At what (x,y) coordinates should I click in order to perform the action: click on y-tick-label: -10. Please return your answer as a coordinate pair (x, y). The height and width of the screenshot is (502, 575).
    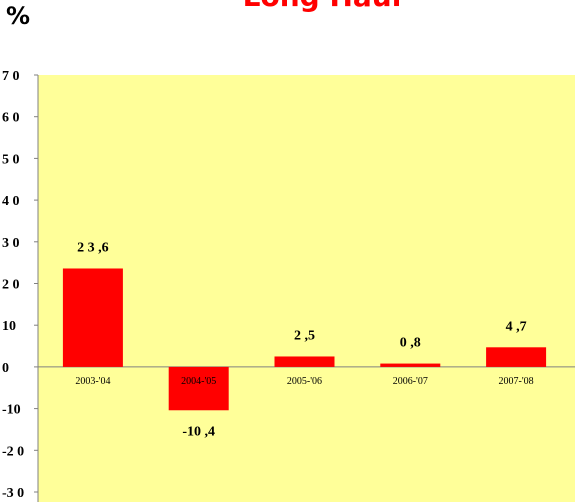
    Looking at the image, I should click on (11, 410).